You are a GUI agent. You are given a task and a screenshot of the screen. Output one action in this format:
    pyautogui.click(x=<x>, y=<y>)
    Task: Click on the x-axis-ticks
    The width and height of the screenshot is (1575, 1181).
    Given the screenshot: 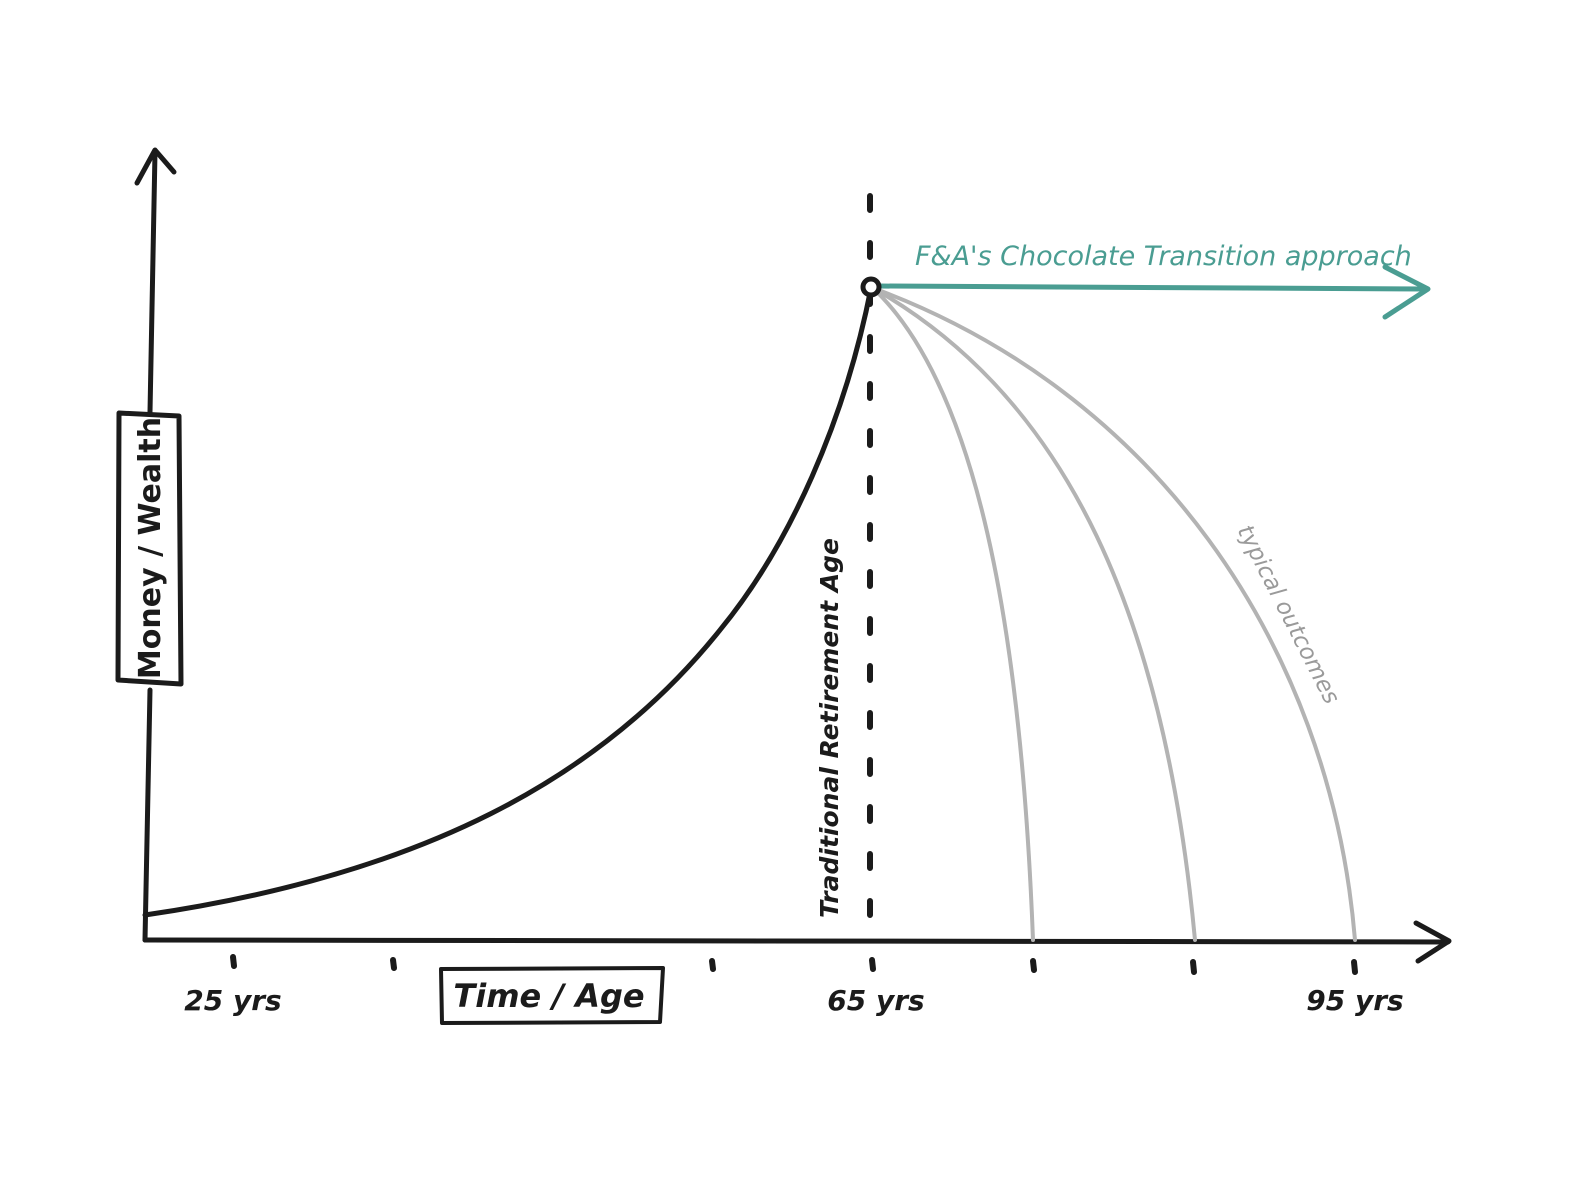 What is the action you would take?
    pyautogui.click(x=794, y=964)
    